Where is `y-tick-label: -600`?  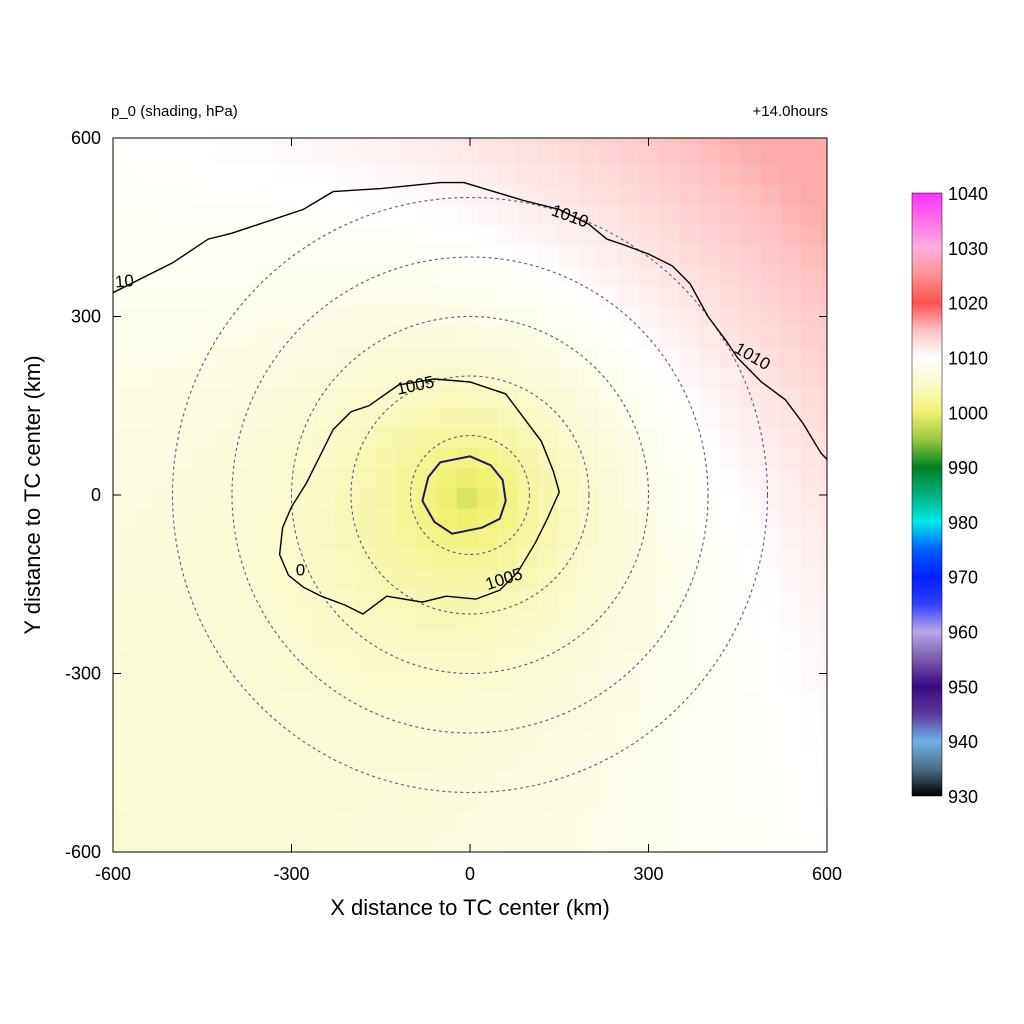 y-tick-label: -600 is located at coordinates (83, 852).